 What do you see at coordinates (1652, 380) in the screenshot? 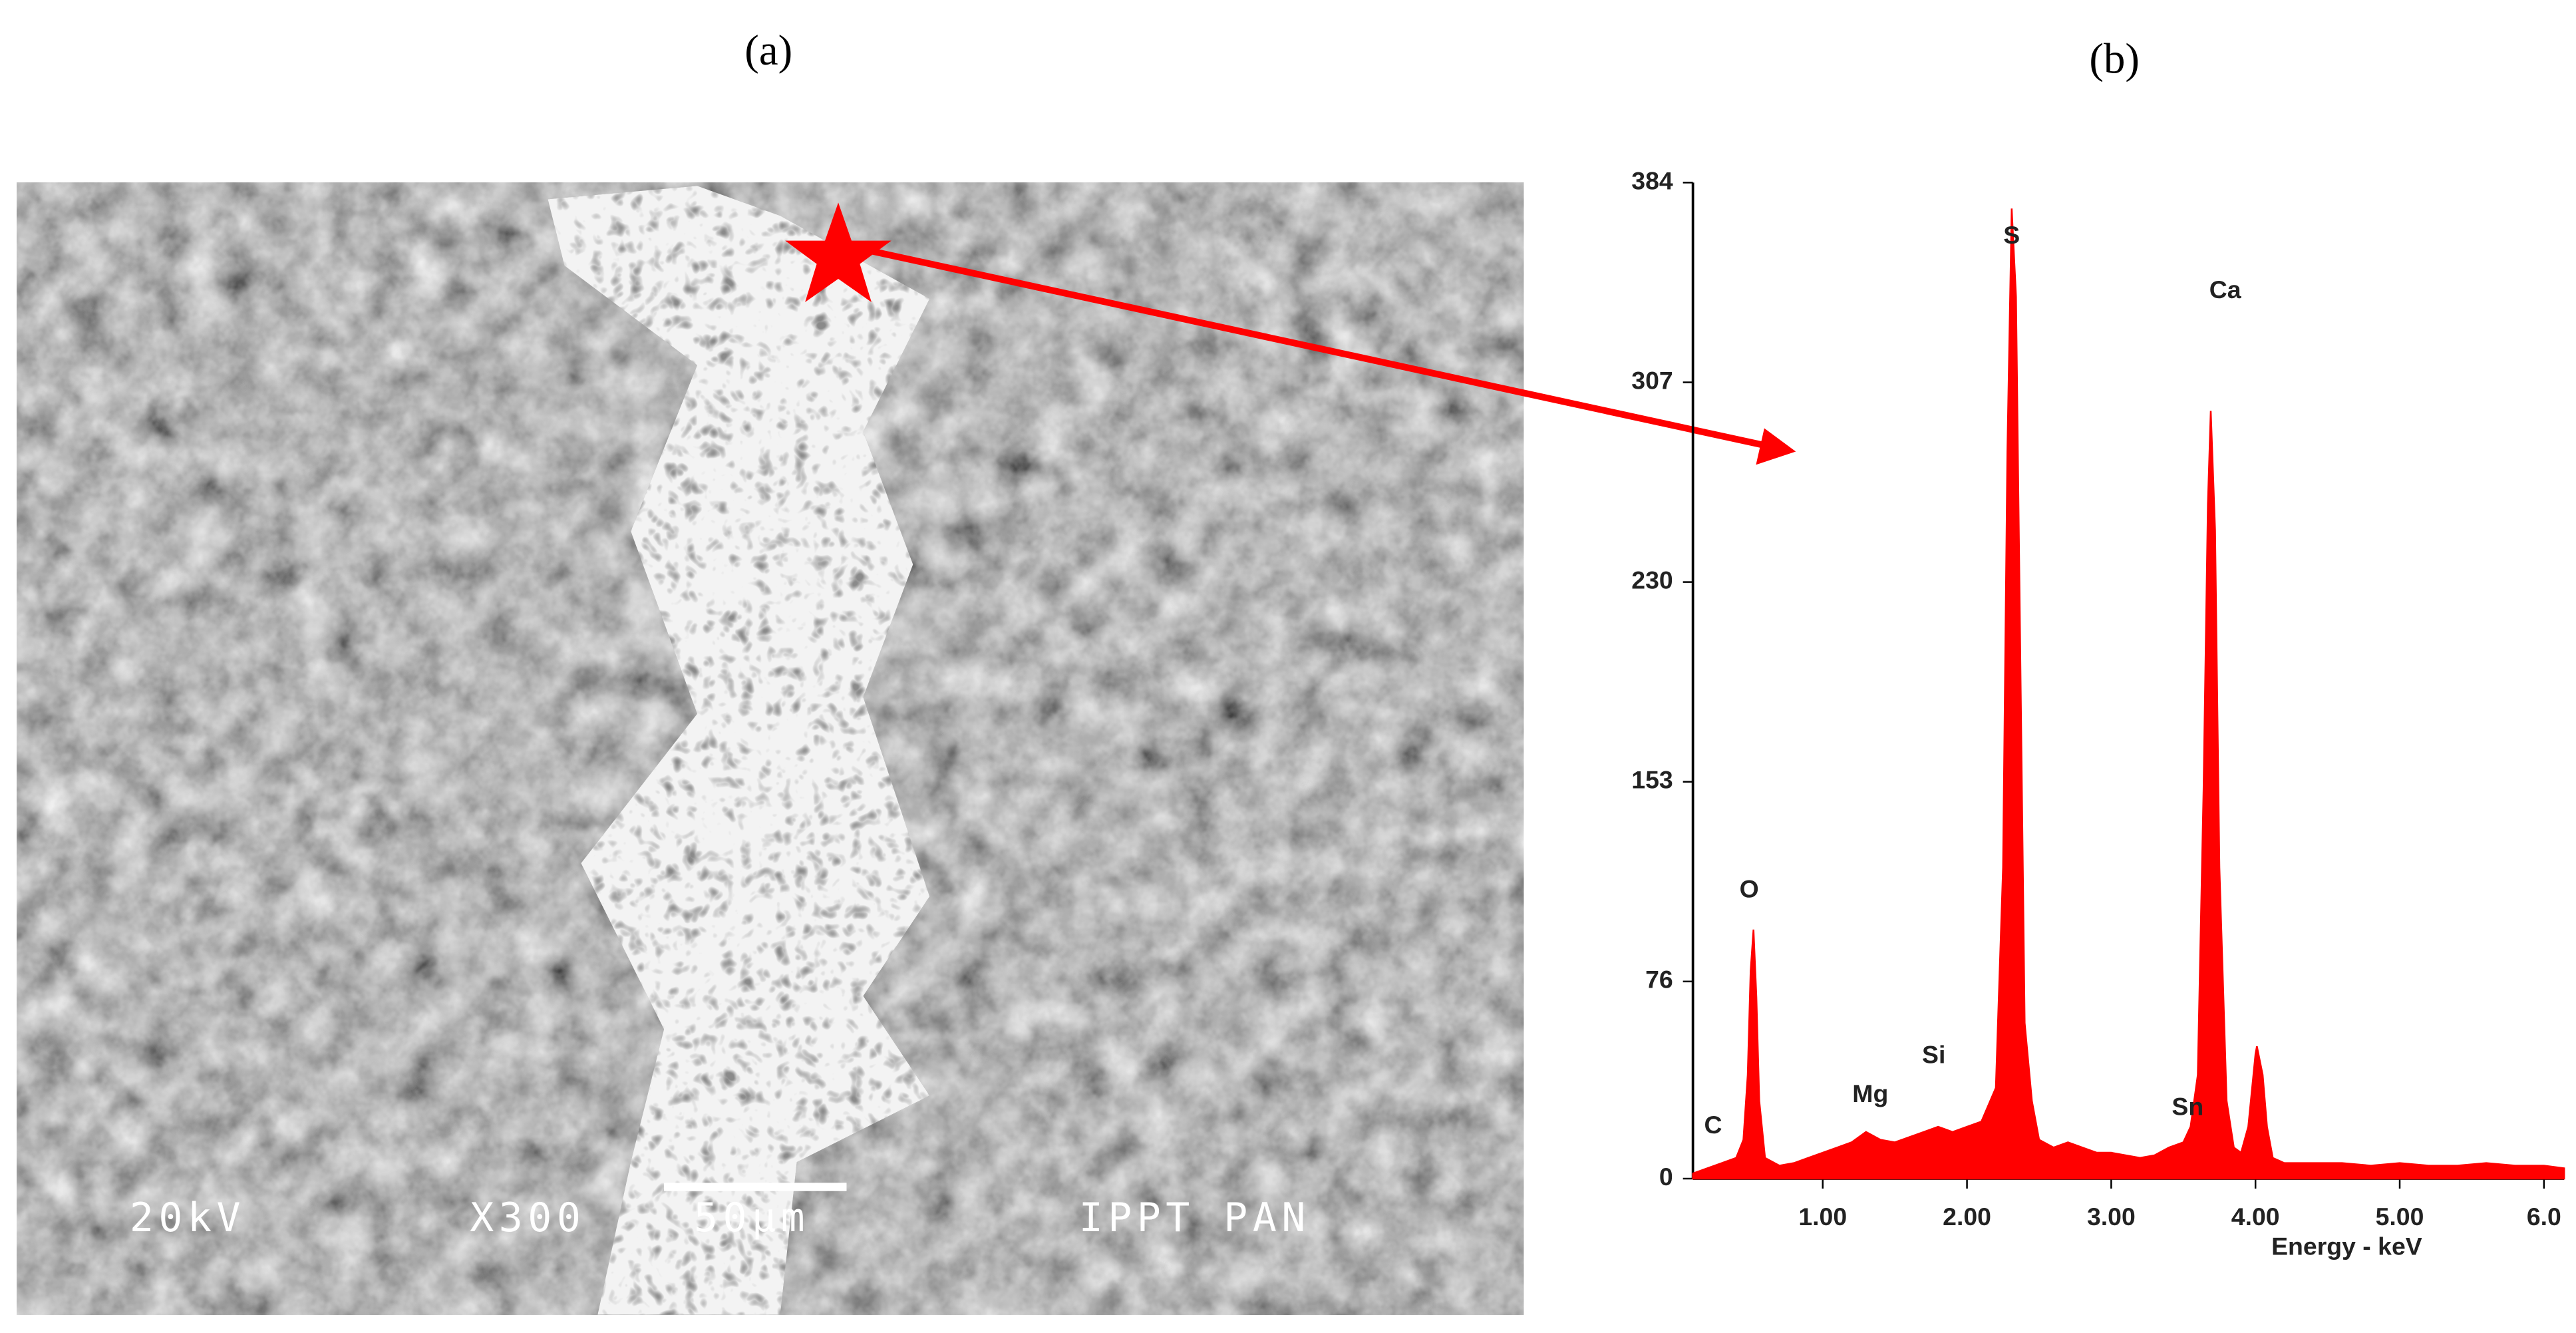
I see `y-tick-label: 307` at bounding box center [1652, 380].